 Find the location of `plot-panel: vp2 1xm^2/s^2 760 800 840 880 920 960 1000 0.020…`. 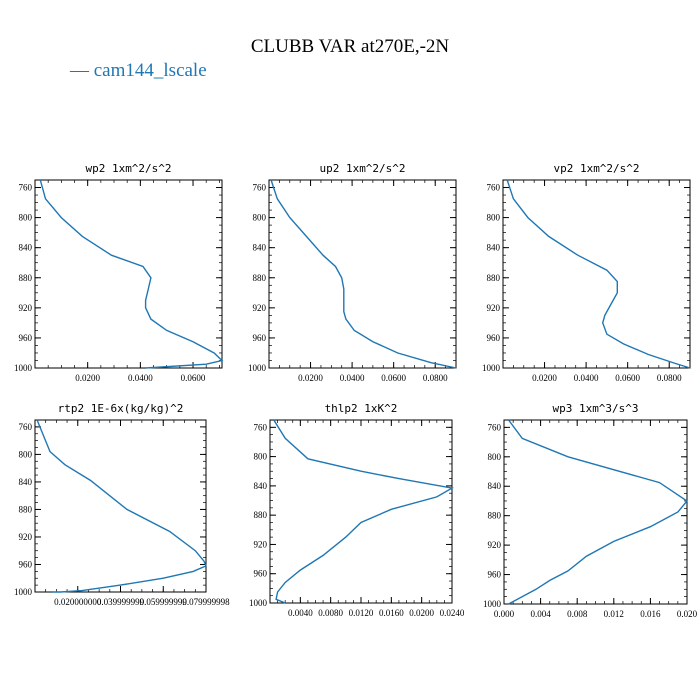

plot-panel: vp2 1xm^2/s^2 760 800 840 880 920 960 1000 0.020… is located at coordinates (586, 272).